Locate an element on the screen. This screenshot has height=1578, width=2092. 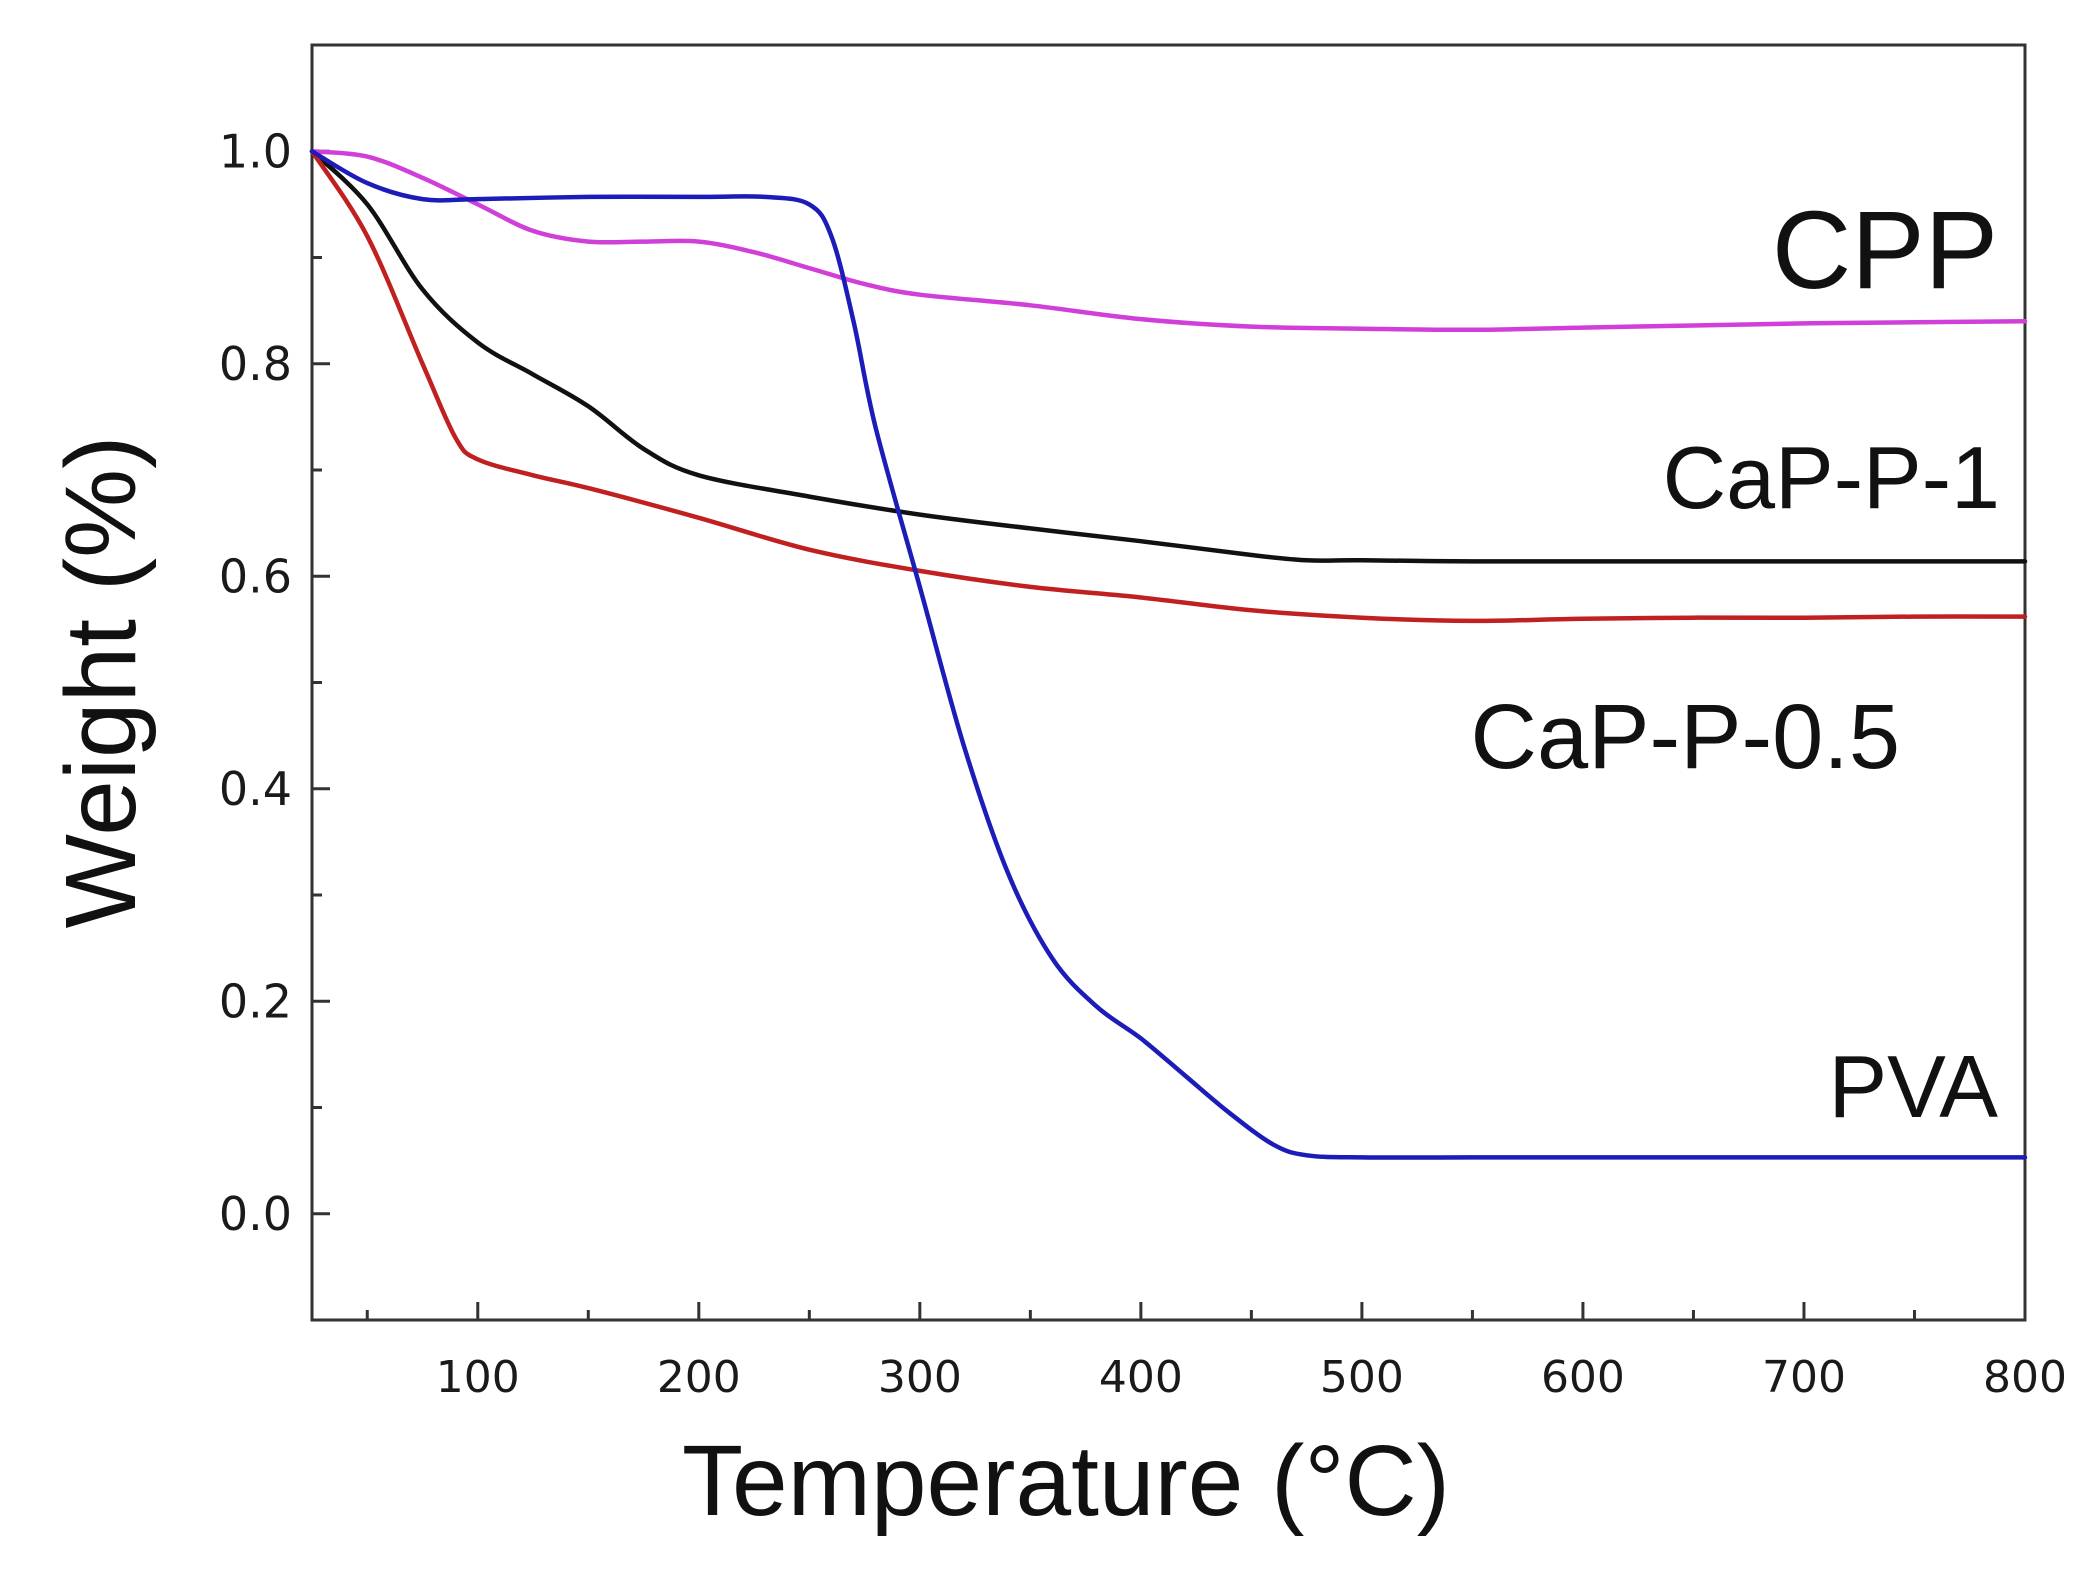
label-cpp: CPP is located at coordinates (1885, 250).